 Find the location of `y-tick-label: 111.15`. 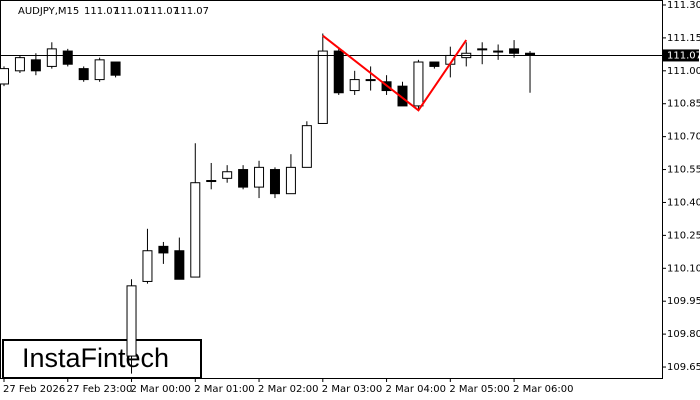

y-tick-label: 111.15 is located at coordinates (683, 38).